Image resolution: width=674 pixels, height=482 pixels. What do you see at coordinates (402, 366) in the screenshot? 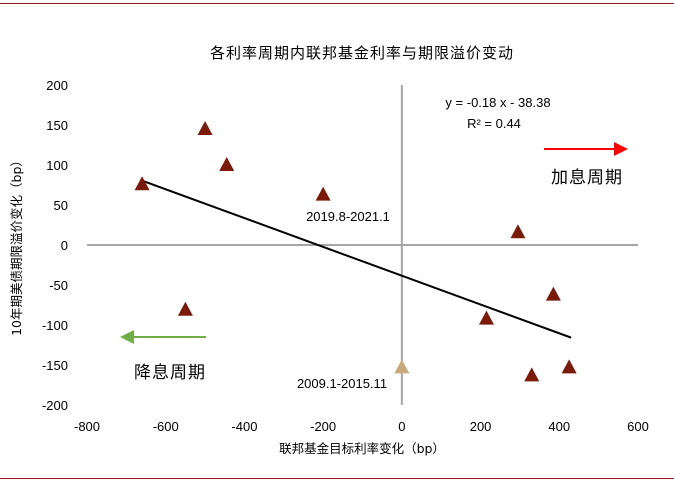
I see `highlight-point` at bounding box center [402, 366].